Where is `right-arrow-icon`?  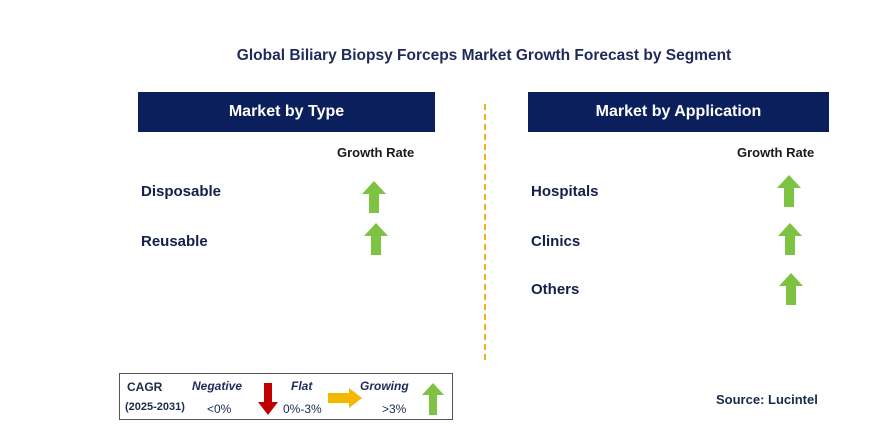
right-arrow-icon is located at coordinates (345, 398).